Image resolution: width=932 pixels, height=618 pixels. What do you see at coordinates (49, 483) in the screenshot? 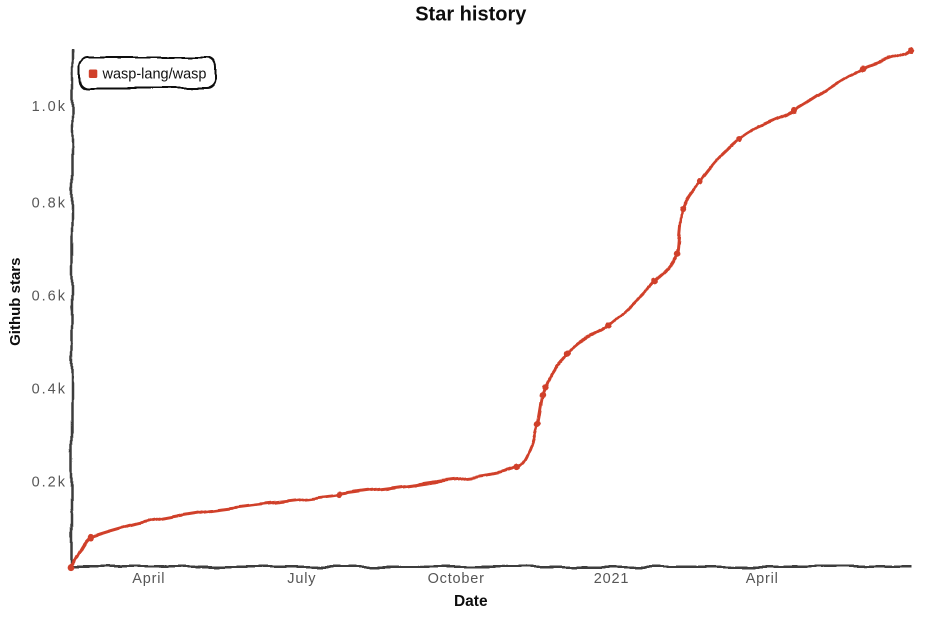
I see `svg-text: 0.2k` at bounding box center [49, 483].